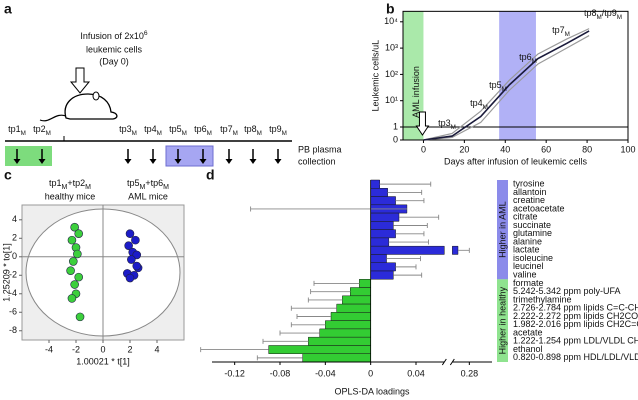 The image size is (638, 400). Describe the element at coordinates (416, 92) in the screenshot. I see `arrow-label: AML infusion` at that location.